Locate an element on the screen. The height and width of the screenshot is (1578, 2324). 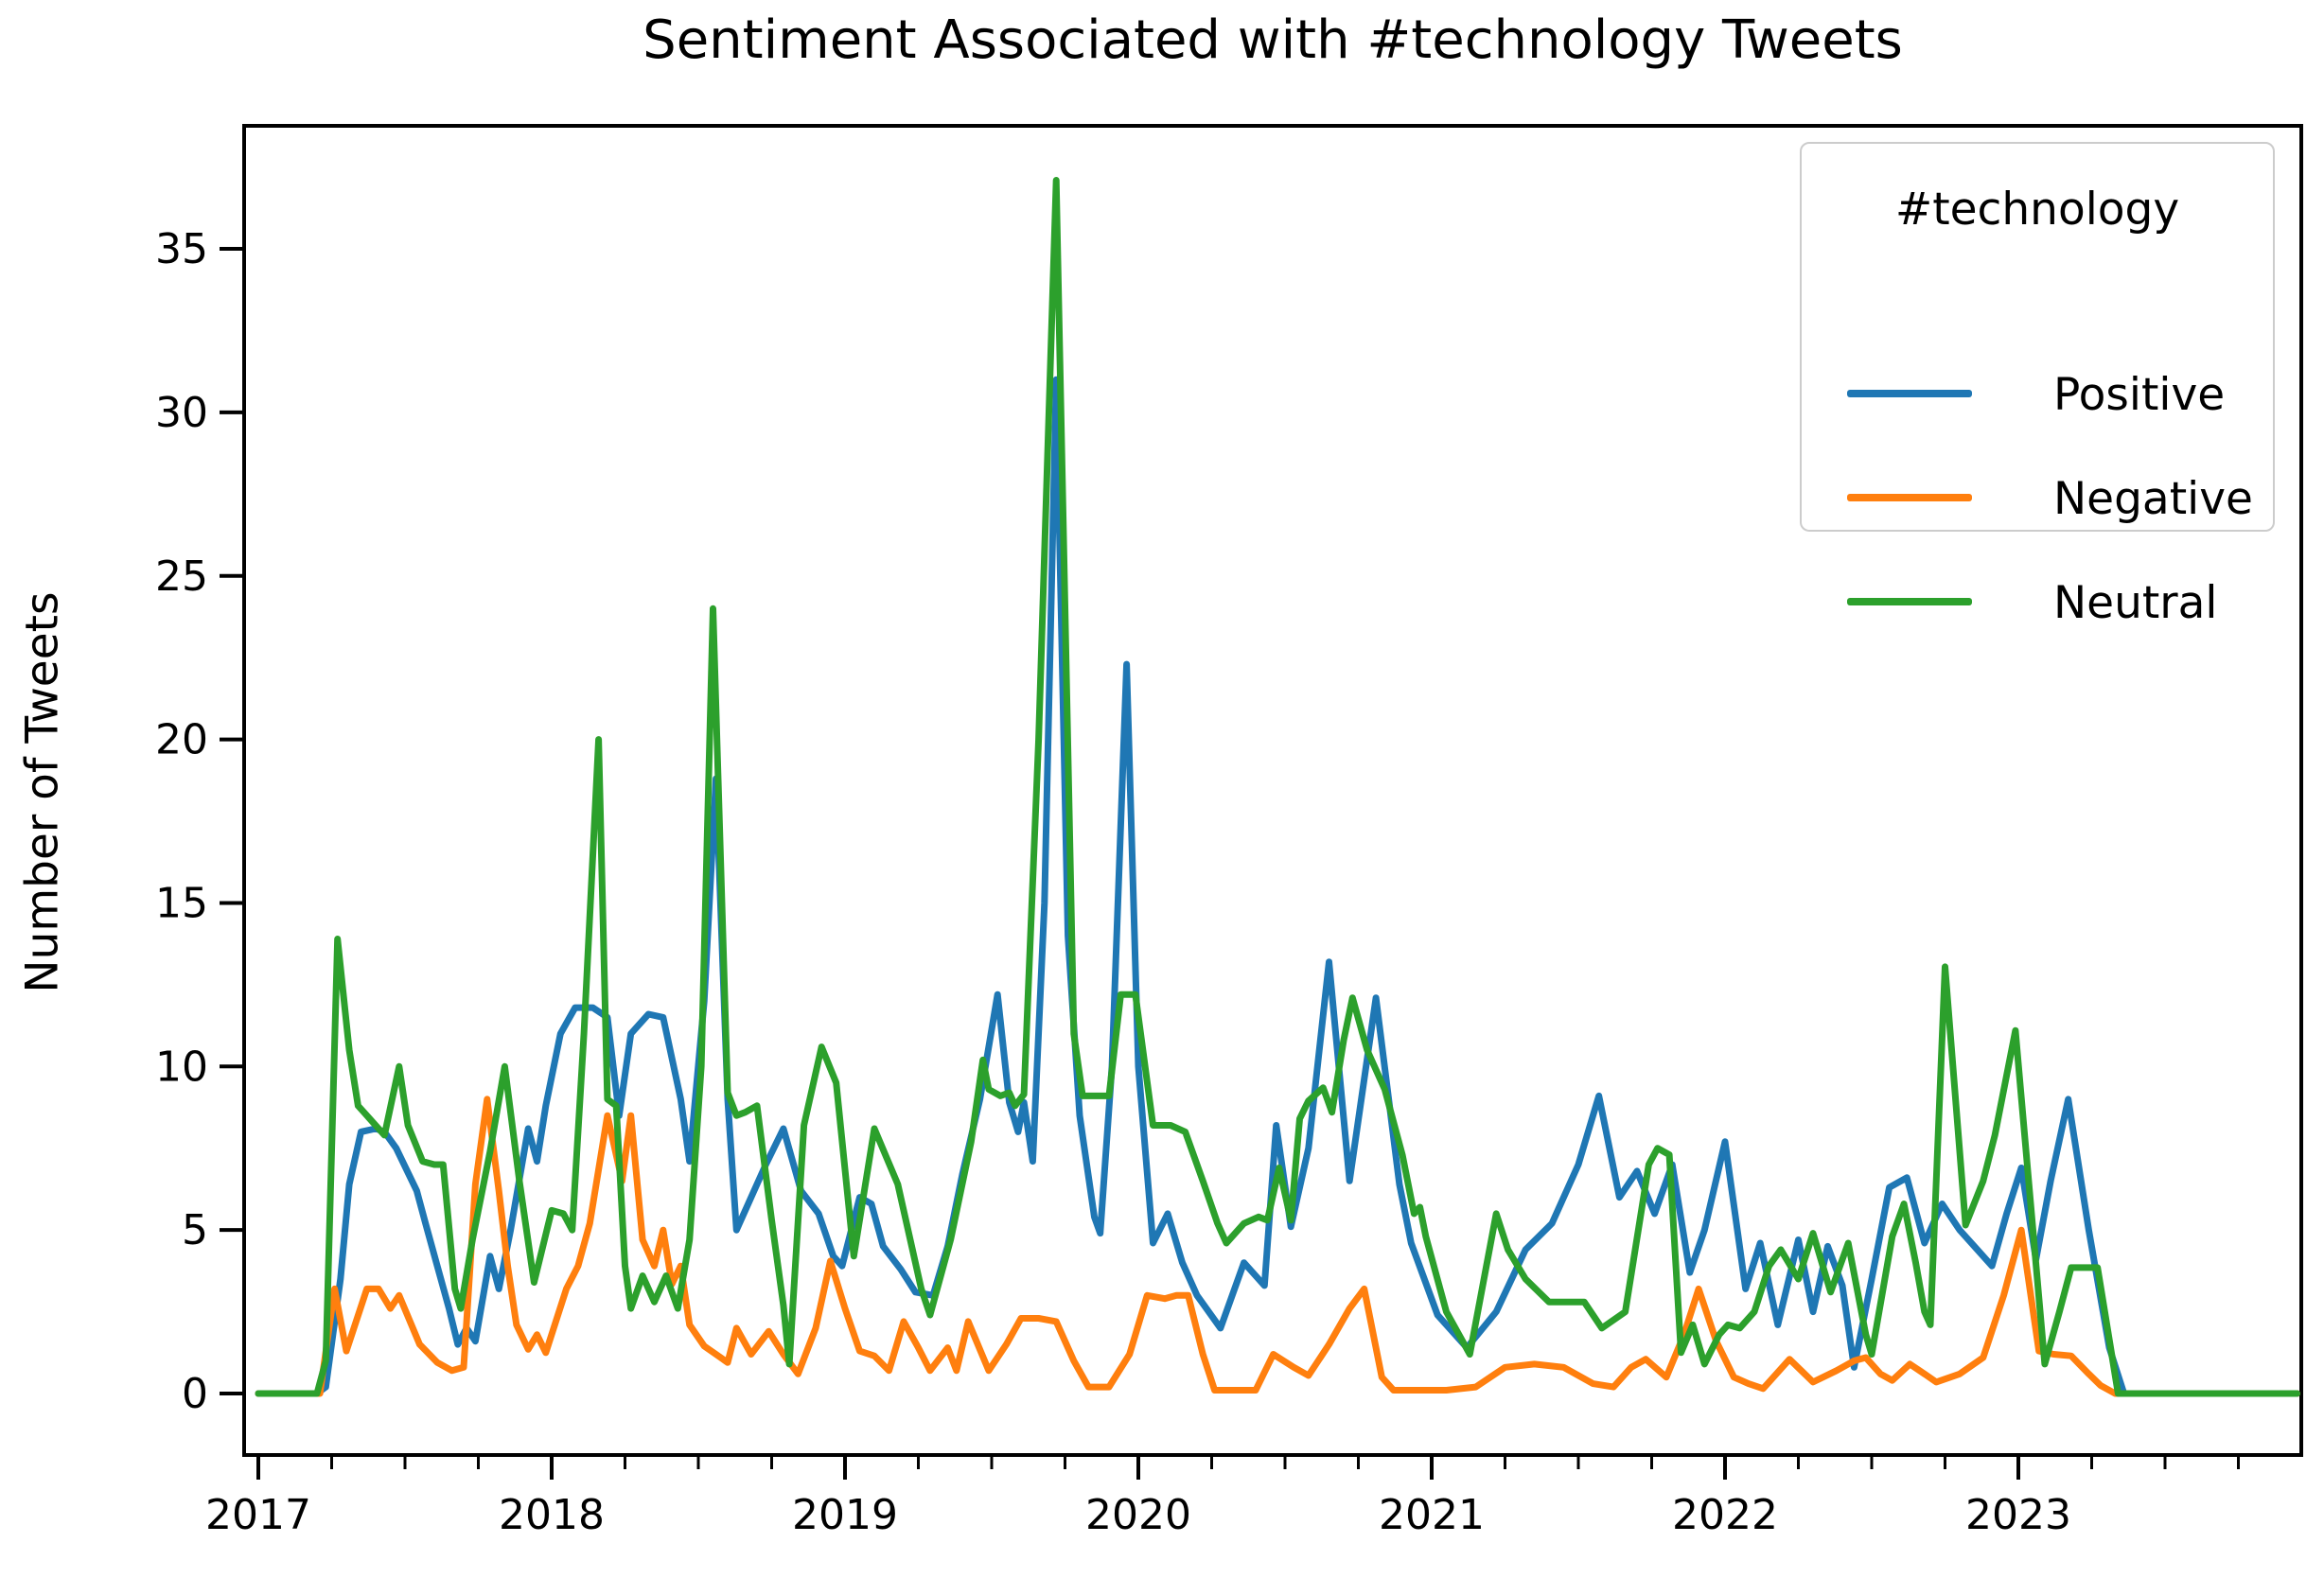
legend-entry-positive: Positive is located at coordinates (2046, 395).